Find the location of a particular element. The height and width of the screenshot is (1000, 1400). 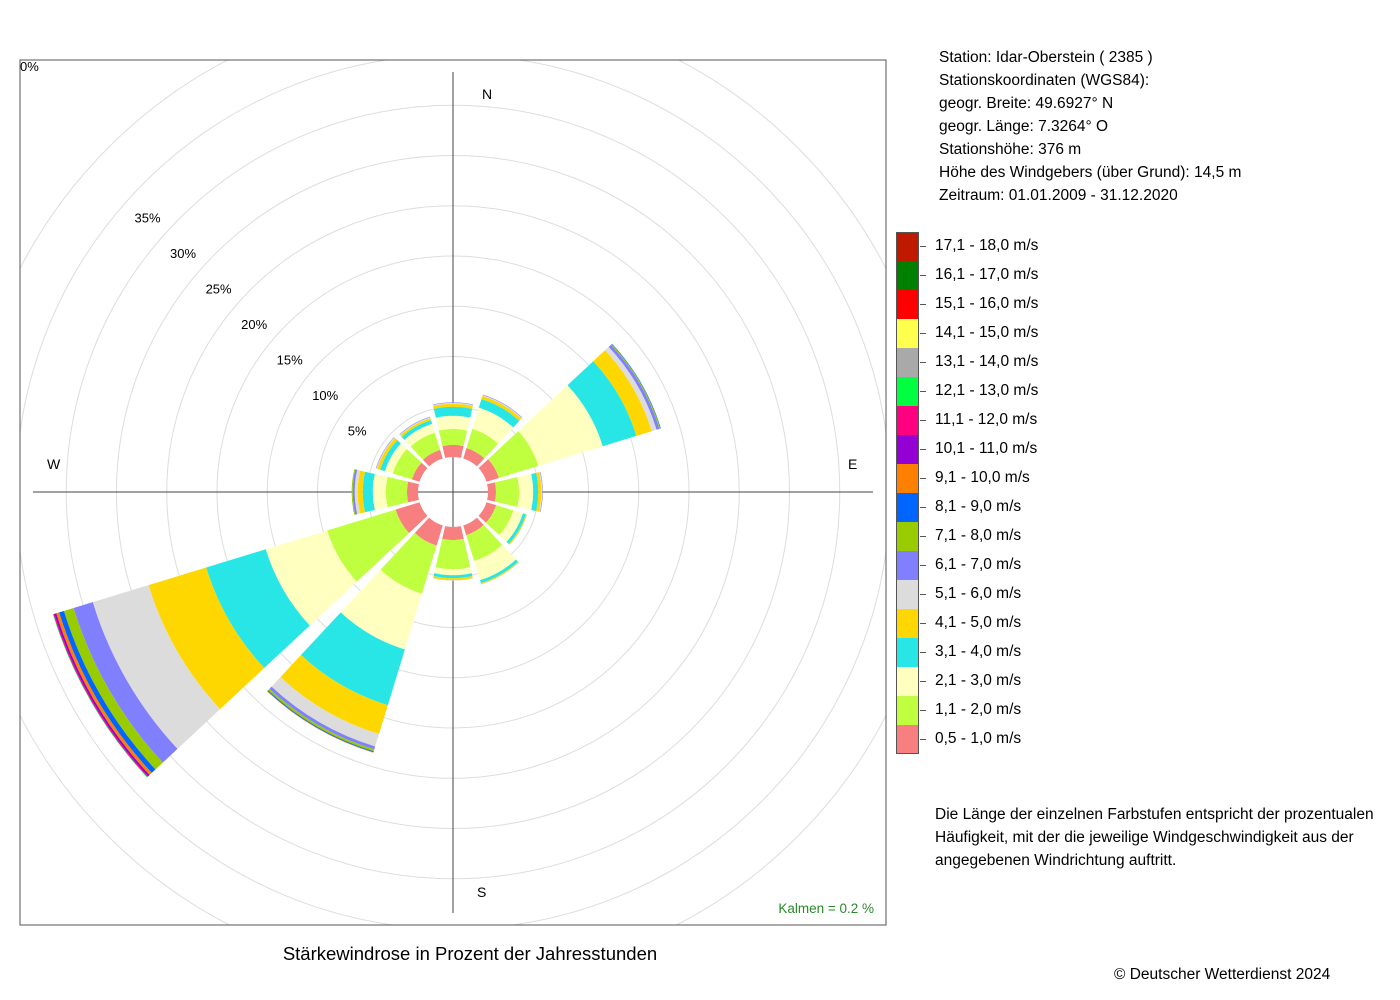

station-longitude: geogr. Länge: 7.3264° O is located at coordinates (1024, 126).